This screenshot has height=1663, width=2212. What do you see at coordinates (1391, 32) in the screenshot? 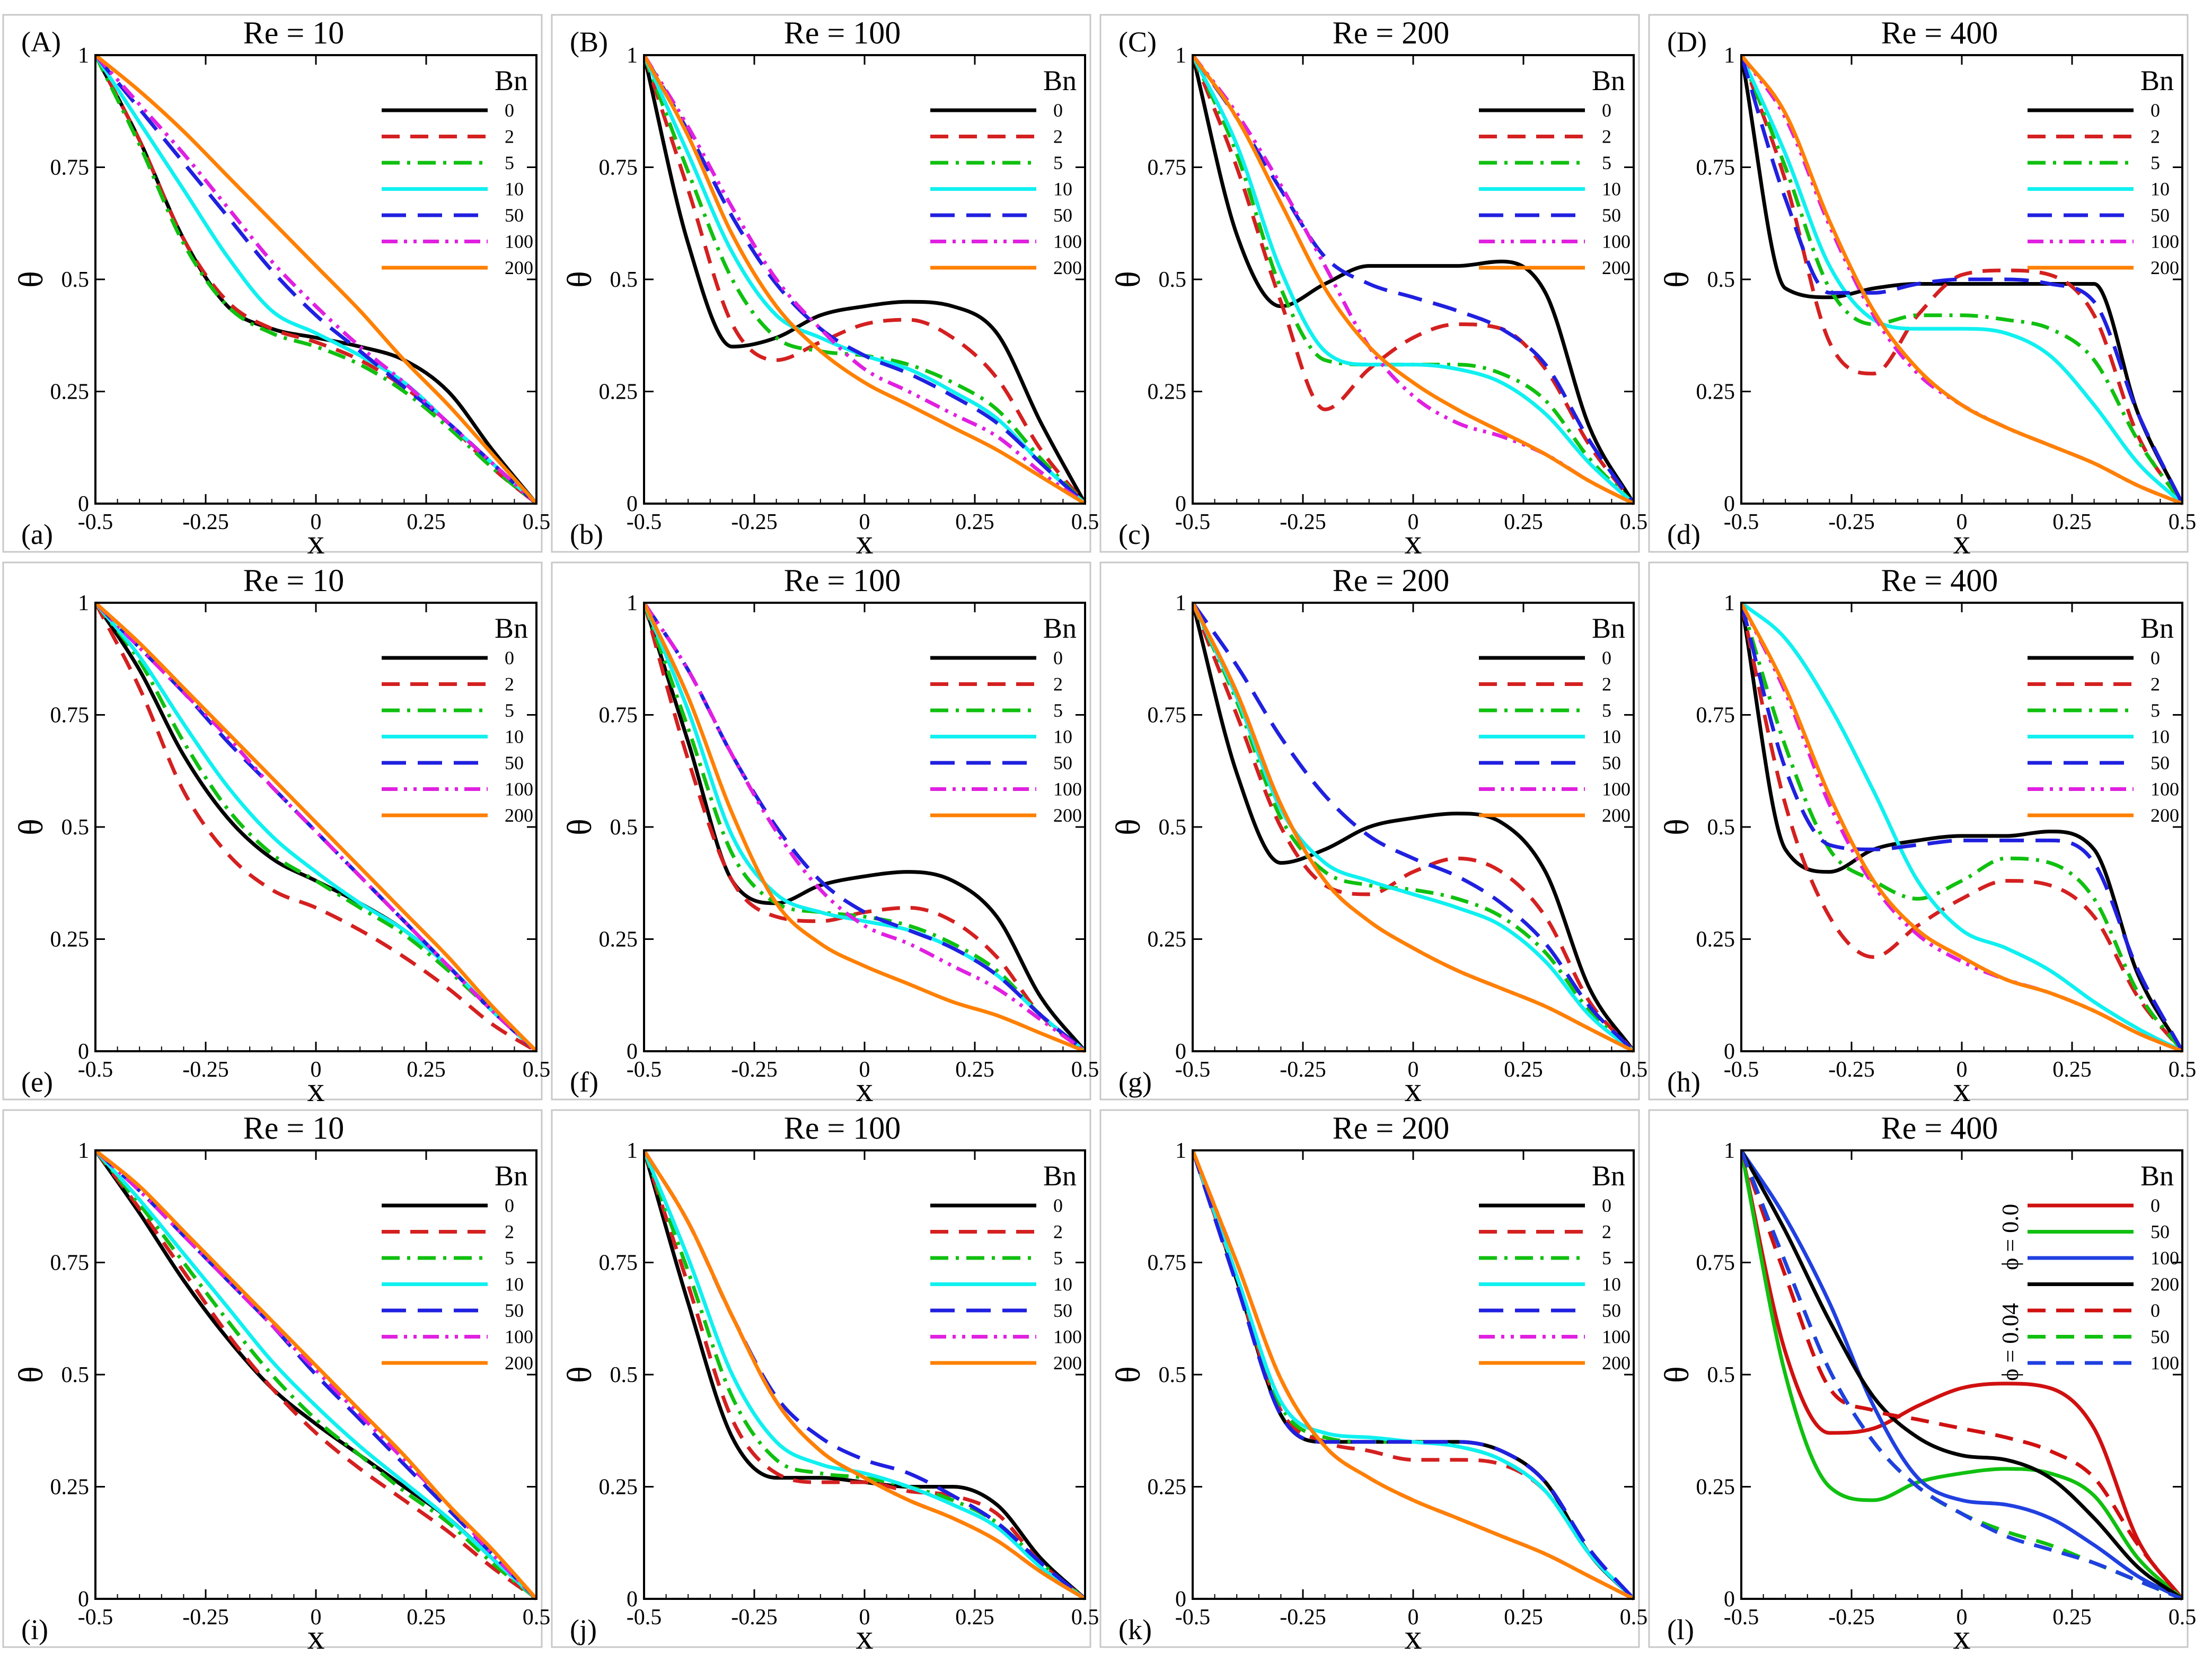
I see `panel-title: Re = 200` at bounding box center [1391, 32].